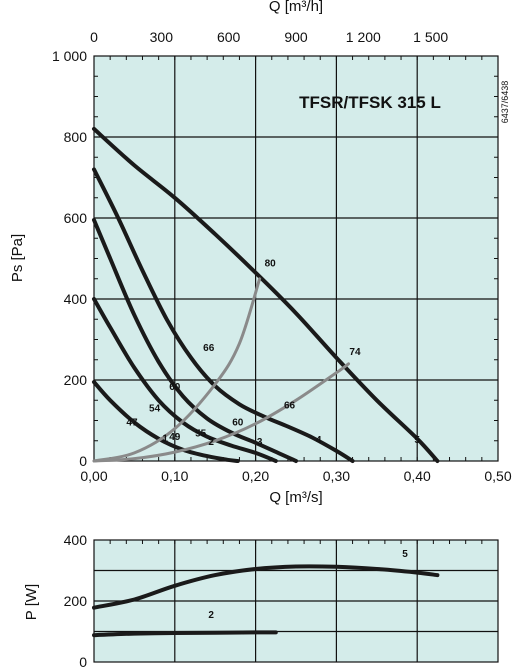 The width and height of the screenshot is (517, 670). What do you see at coordinates (17, 258) in the screenshot?
I see `y-axis-title: Ps [Pa]` at bounding box center [17, 258].